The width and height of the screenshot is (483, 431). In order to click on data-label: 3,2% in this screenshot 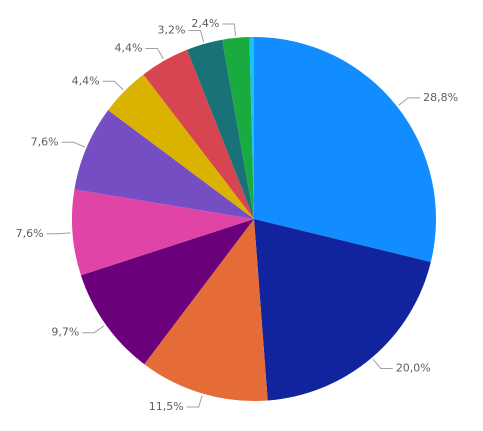, I will do `click(172, 29)`.